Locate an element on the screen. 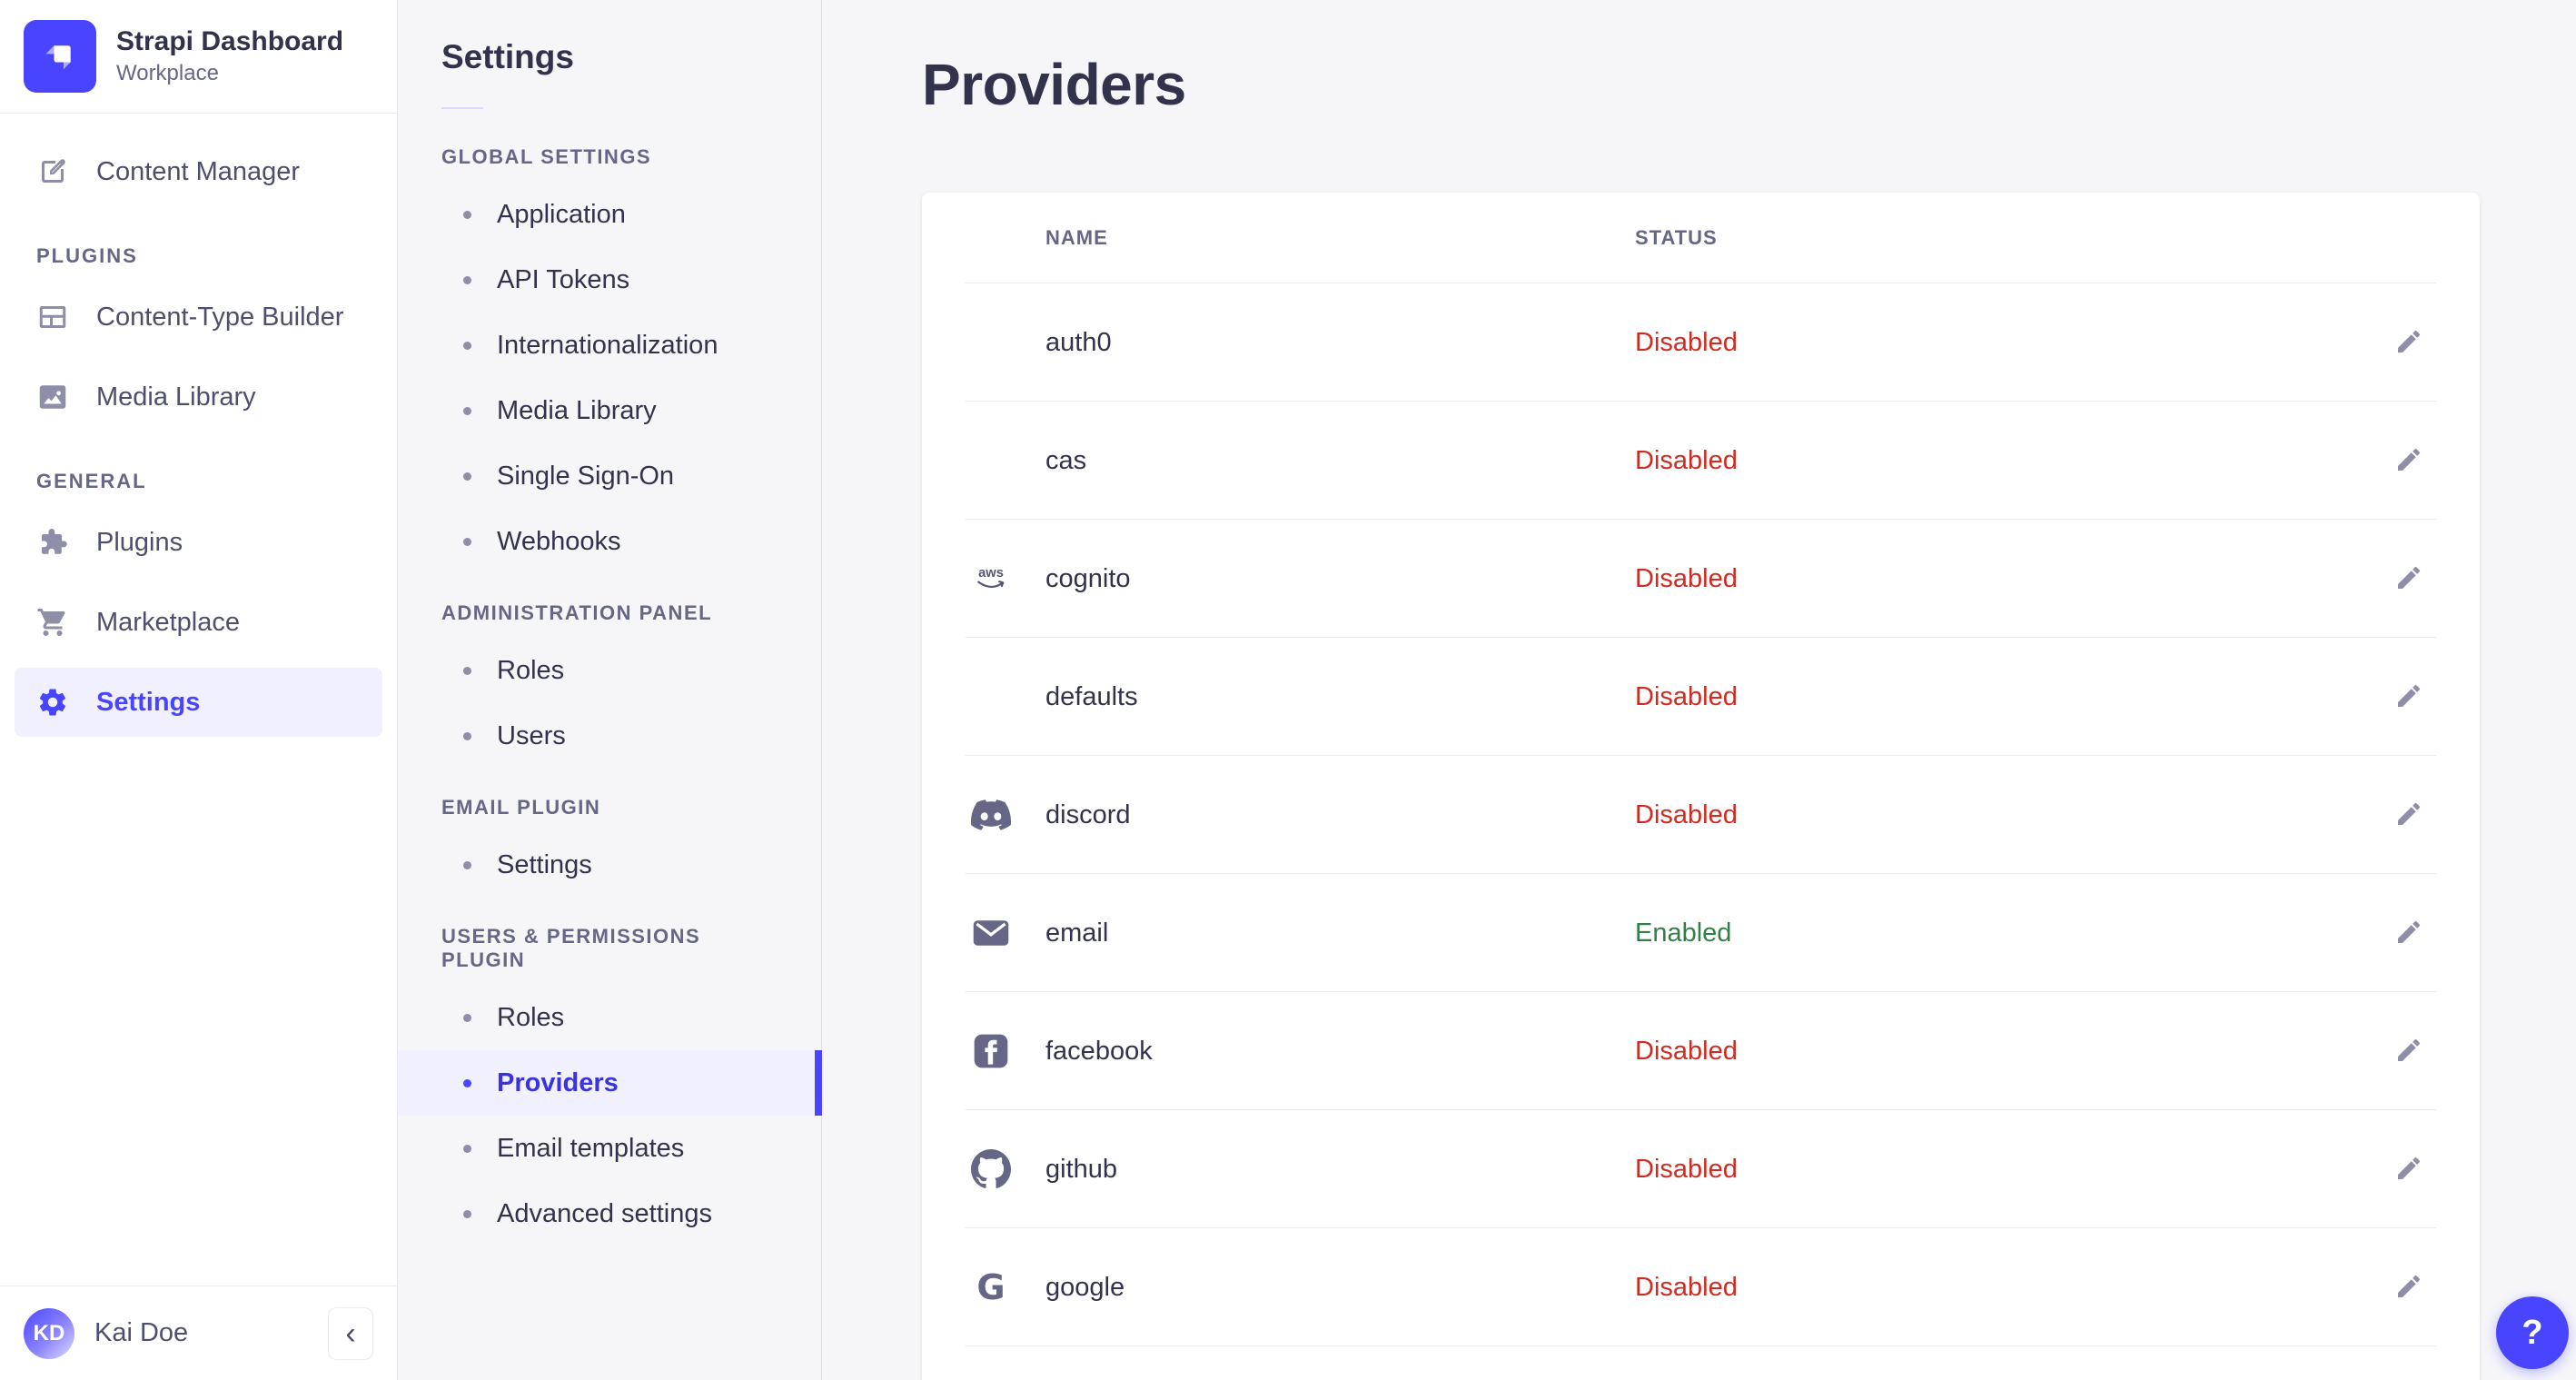  sidebar-item-marketplace: Marketplace is located at coordinates (198, 622).